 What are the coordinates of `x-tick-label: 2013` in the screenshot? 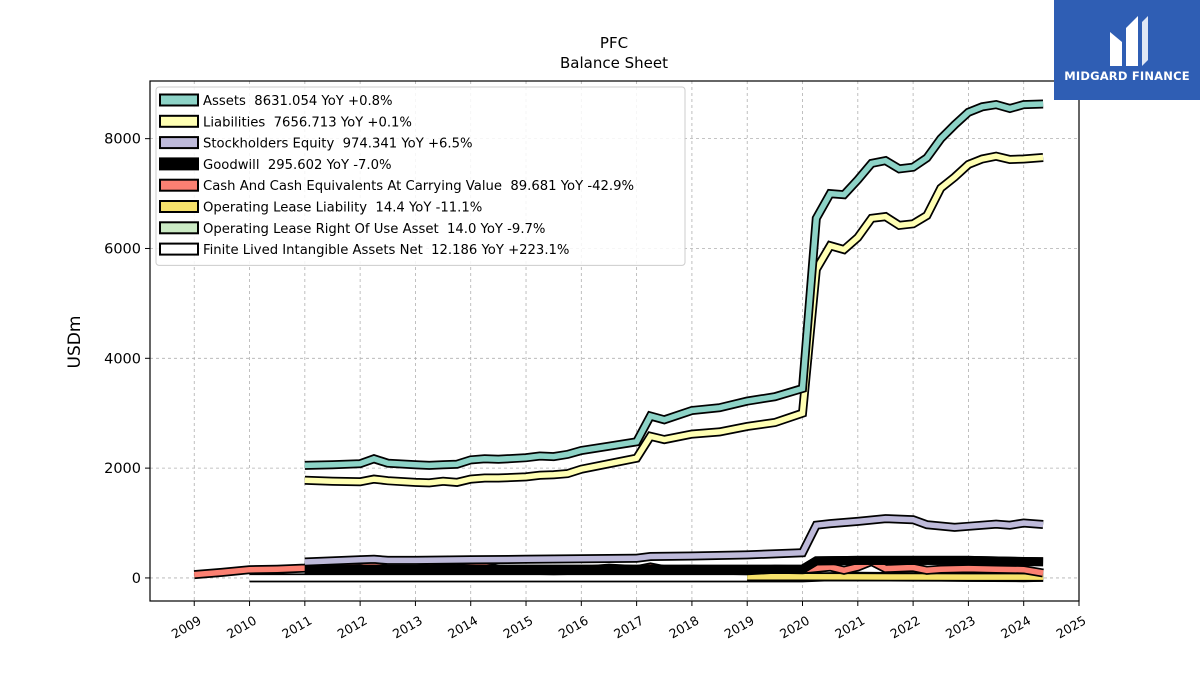 It's located at (407, 627).